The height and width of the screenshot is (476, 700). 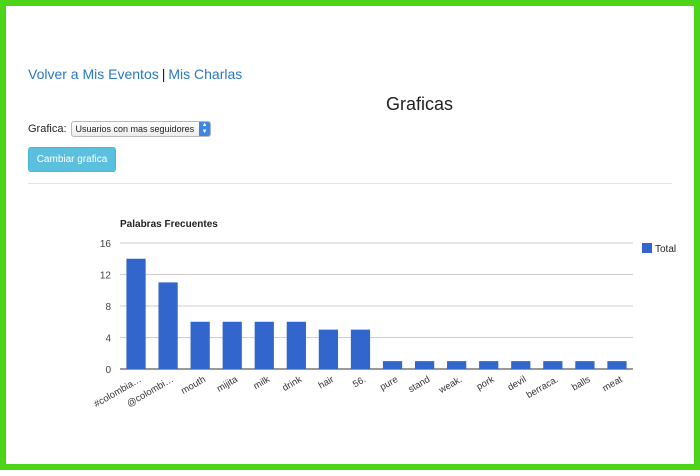 What do you see at coordinates (108, 307) in the screenshot?
I see `y-tick-label: 8` at bounding box center [108, 307].